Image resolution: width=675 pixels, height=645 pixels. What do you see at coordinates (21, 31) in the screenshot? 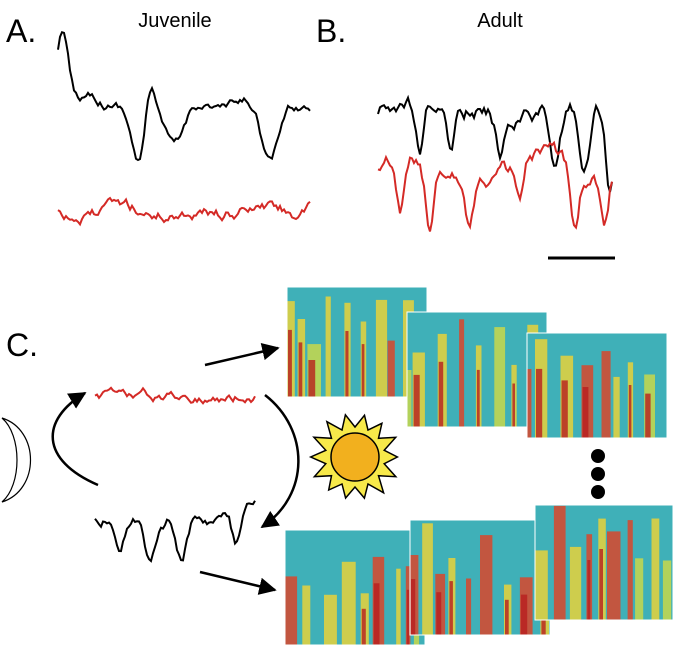
I see `panel-label: A.` at bounding box center [21, 31].